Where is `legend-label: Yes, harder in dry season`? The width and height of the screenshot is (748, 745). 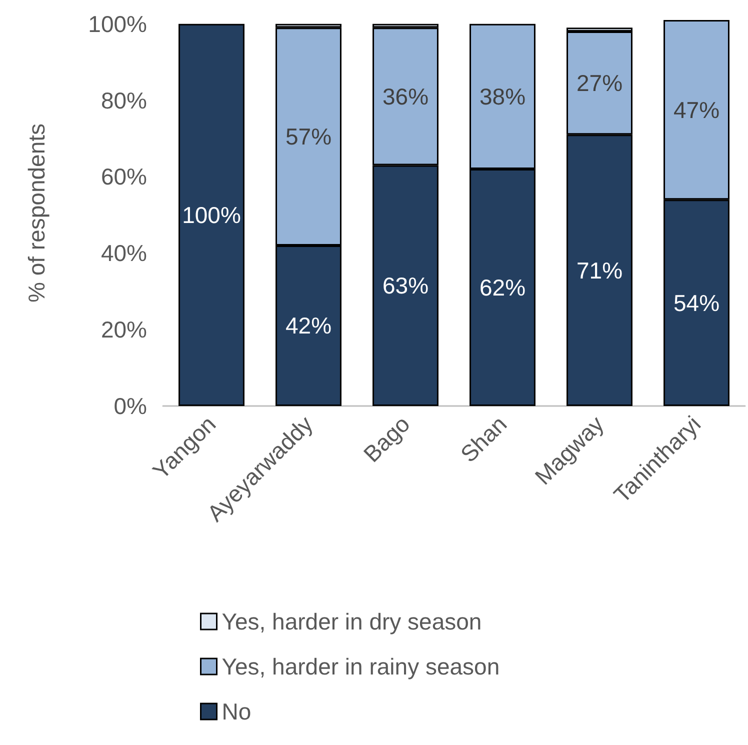 legend-label: Yes, harder in dry season is located at coordinates (352, 621).